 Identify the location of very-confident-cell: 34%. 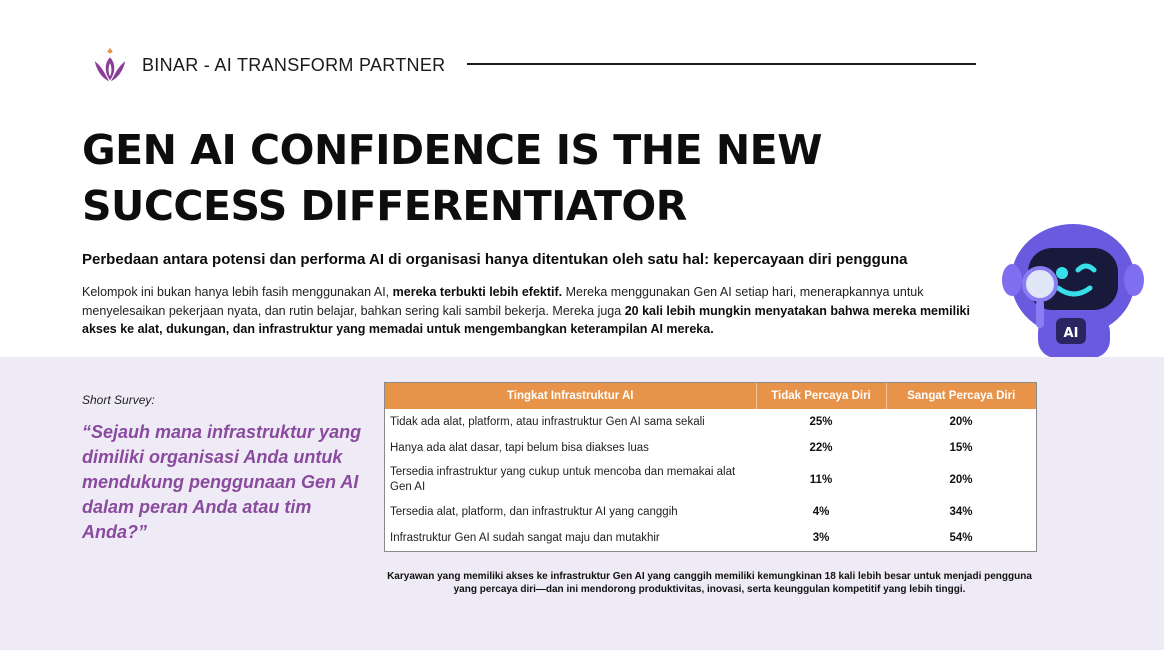
(961, 511).